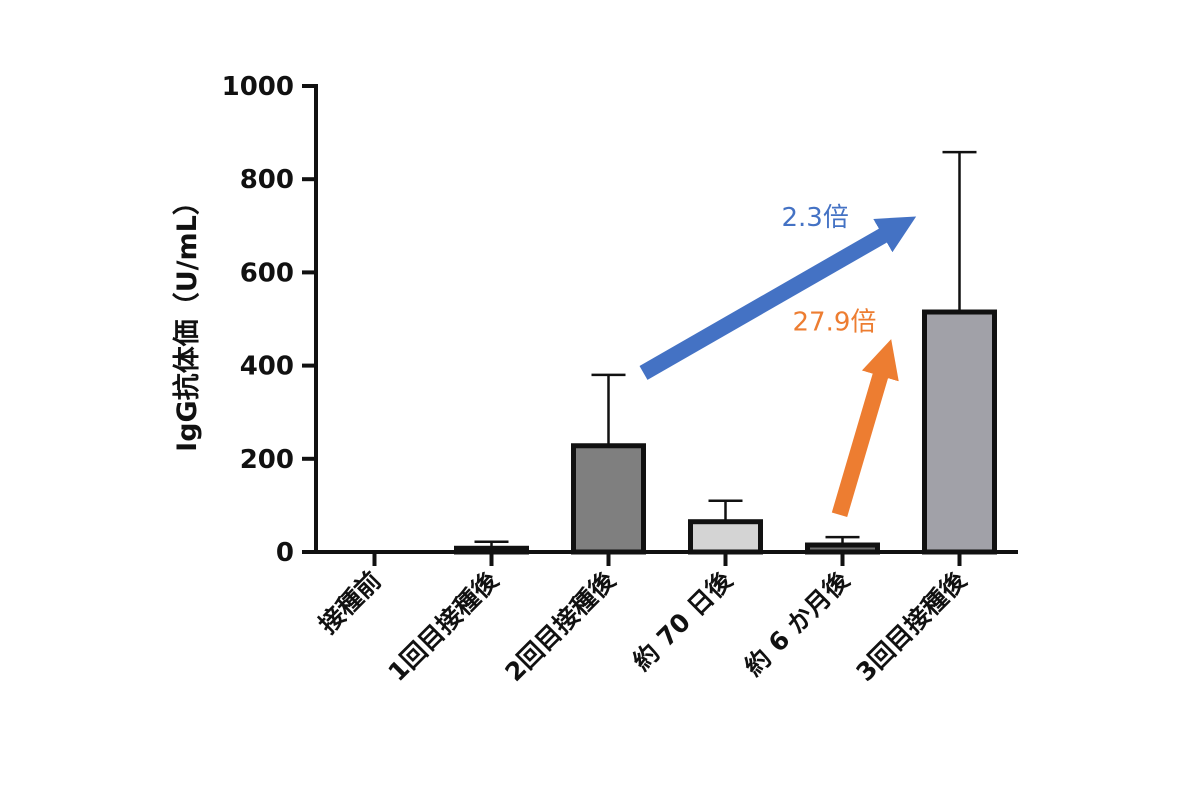 The width and height of the screenshot is (1200, 800). Describe the element at coordinates (444, 626) in the screenshot. I see `x-tick-label: 1回目接種後` at that location.